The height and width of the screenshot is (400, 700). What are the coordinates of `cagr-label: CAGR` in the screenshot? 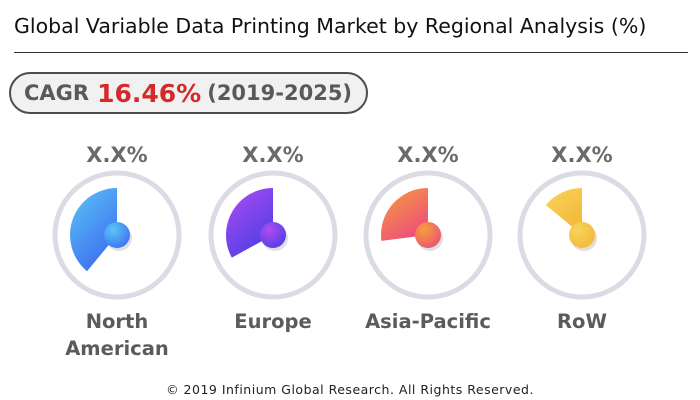 It's located at (57, 93).